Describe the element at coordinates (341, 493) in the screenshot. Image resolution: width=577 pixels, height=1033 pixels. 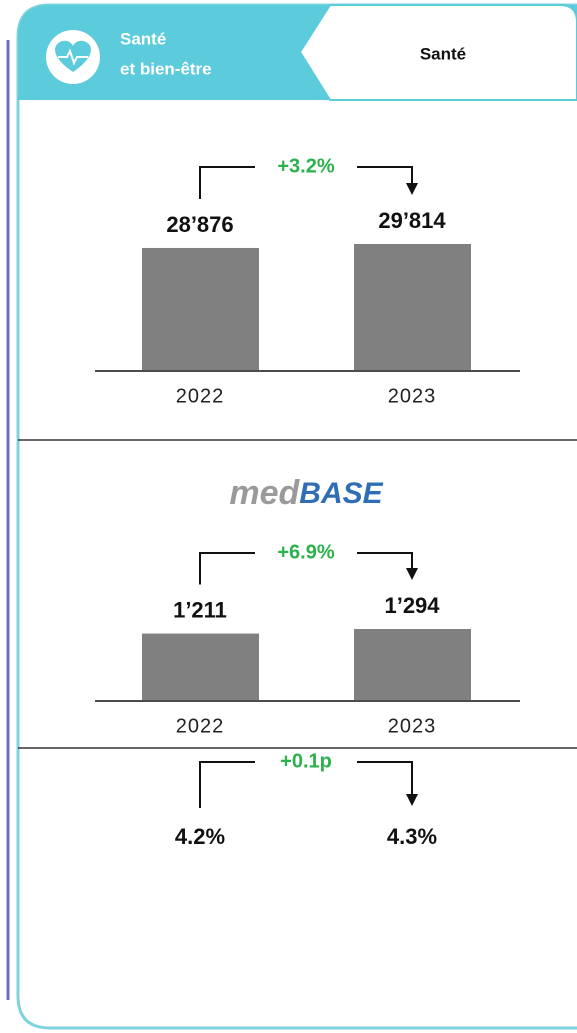
I see `logo-part: BASE` at that location.